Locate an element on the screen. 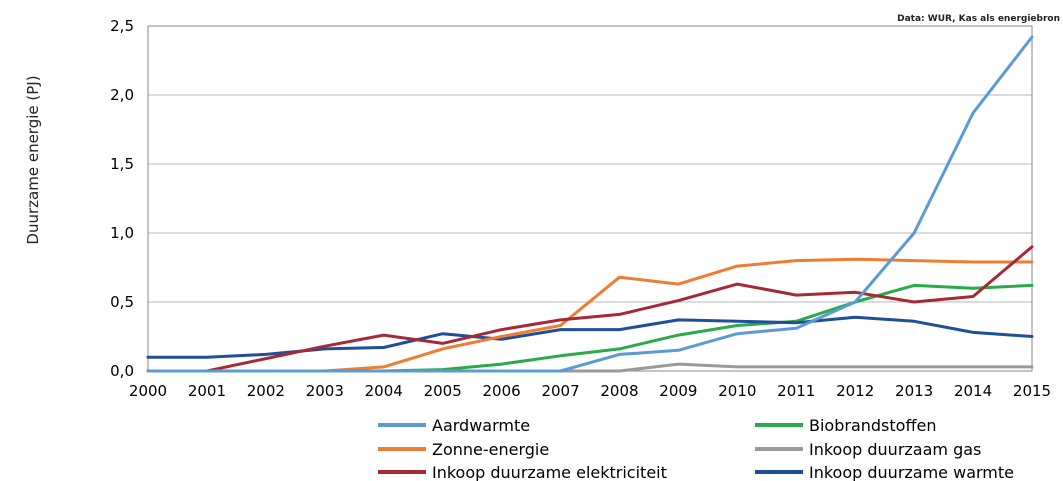  x-tick-label: 2004 is located at coordinates (384, 391).